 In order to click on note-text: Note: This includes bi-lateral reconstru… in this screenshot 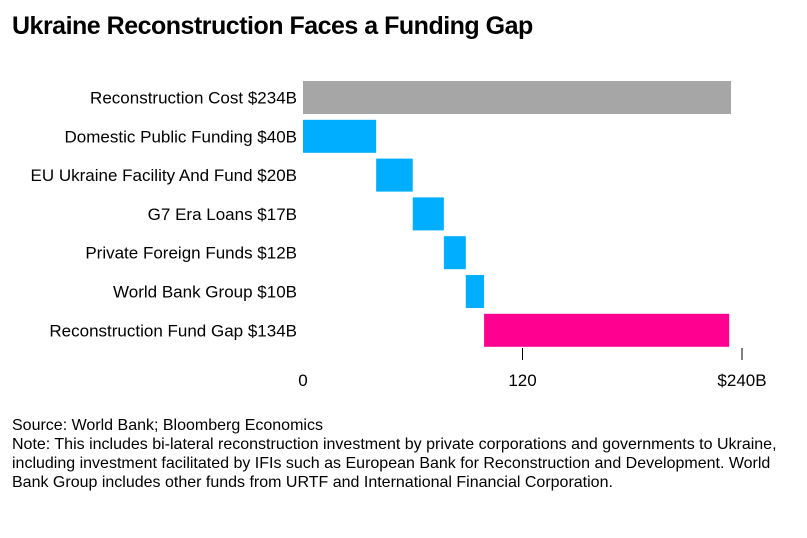, I will do `click(394, 463)`.